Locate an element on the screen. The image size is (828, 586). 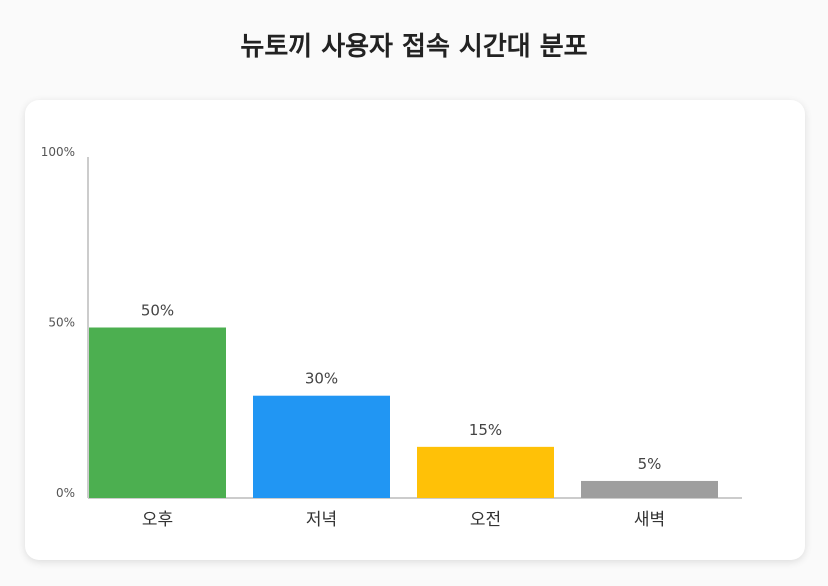
y-tick-label: 0% is located at coordinates (65, 493).